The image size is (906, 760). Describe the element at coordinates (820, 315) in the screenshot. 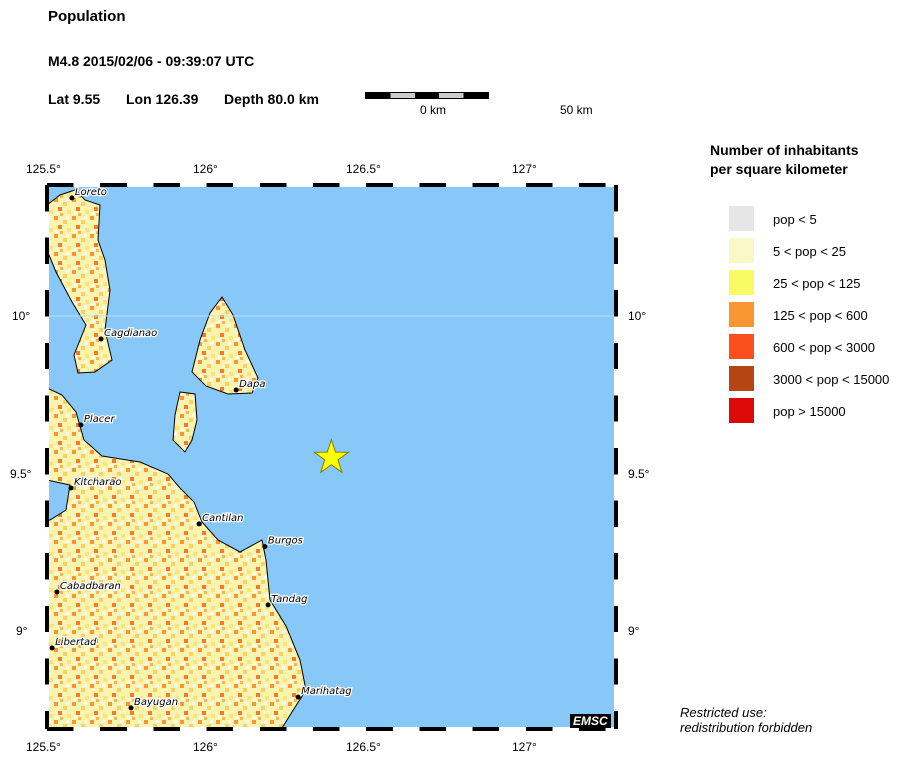

I see `legend-label: 125 < pop < 600` at that location.